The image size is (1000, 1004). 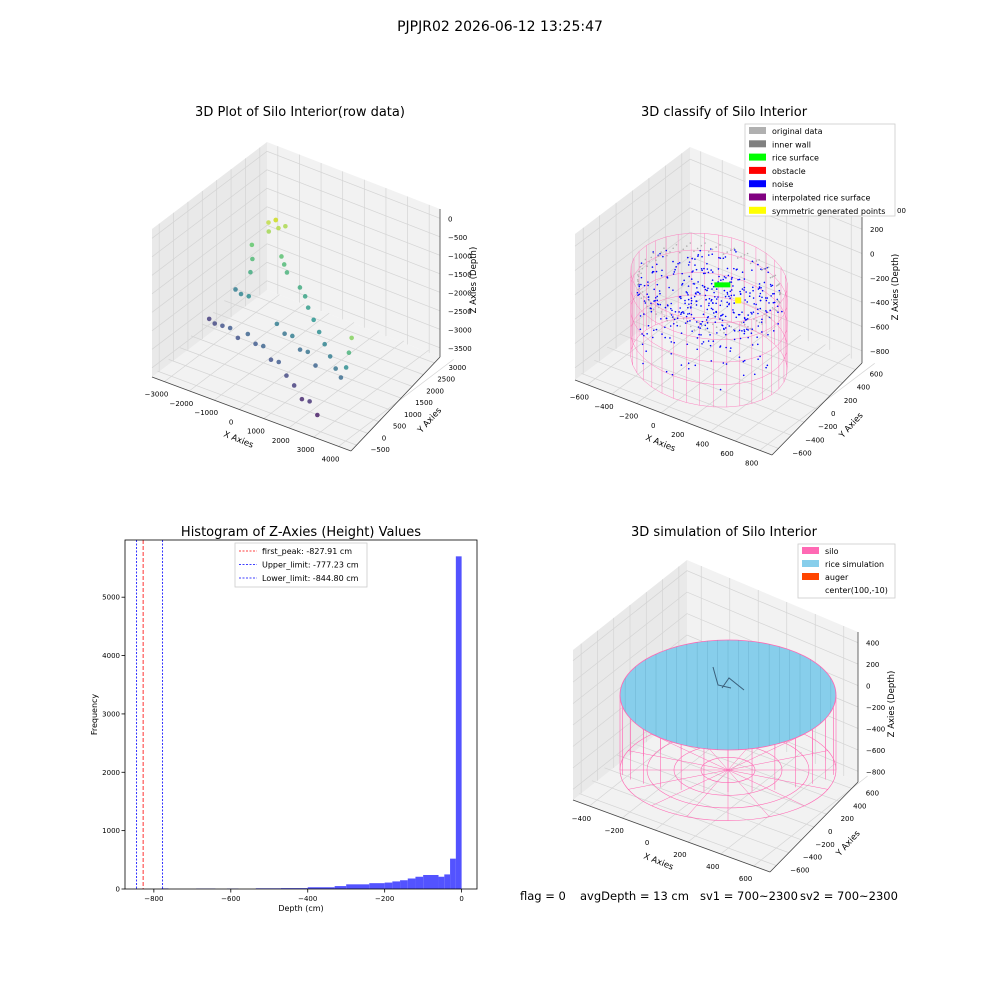 What do you see at coordinates (849, 896) in the screenshot?
I see `status-sv2: sv2 = 700~2300` at bounding box center [849, 896].